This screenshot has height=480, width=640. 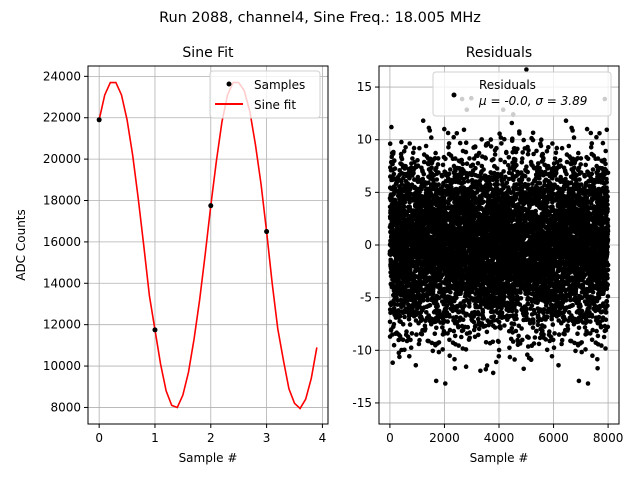 What do you see at coordinates (62, 325) in the screenshot?
I see `sine-fit-ytick-label: 12000` at bounding box center [62, 325].